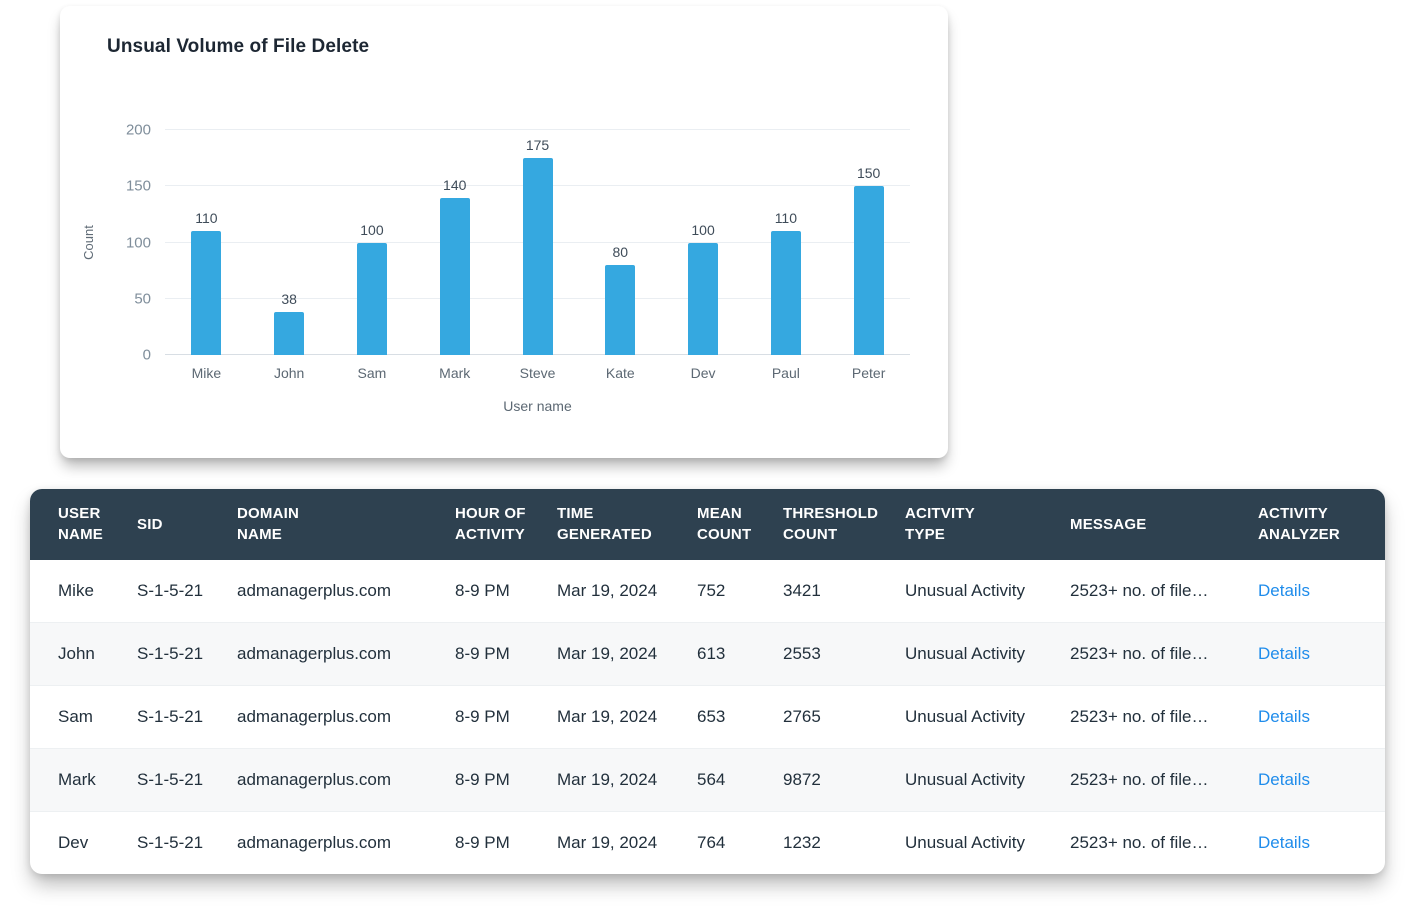 The height and width of the screenshot is (912, 1426). Describe the element at coordinates (537, 242) in the screenshot. I see `bars-row: 110 38 100 140 175 80 100 110 150` at that location.